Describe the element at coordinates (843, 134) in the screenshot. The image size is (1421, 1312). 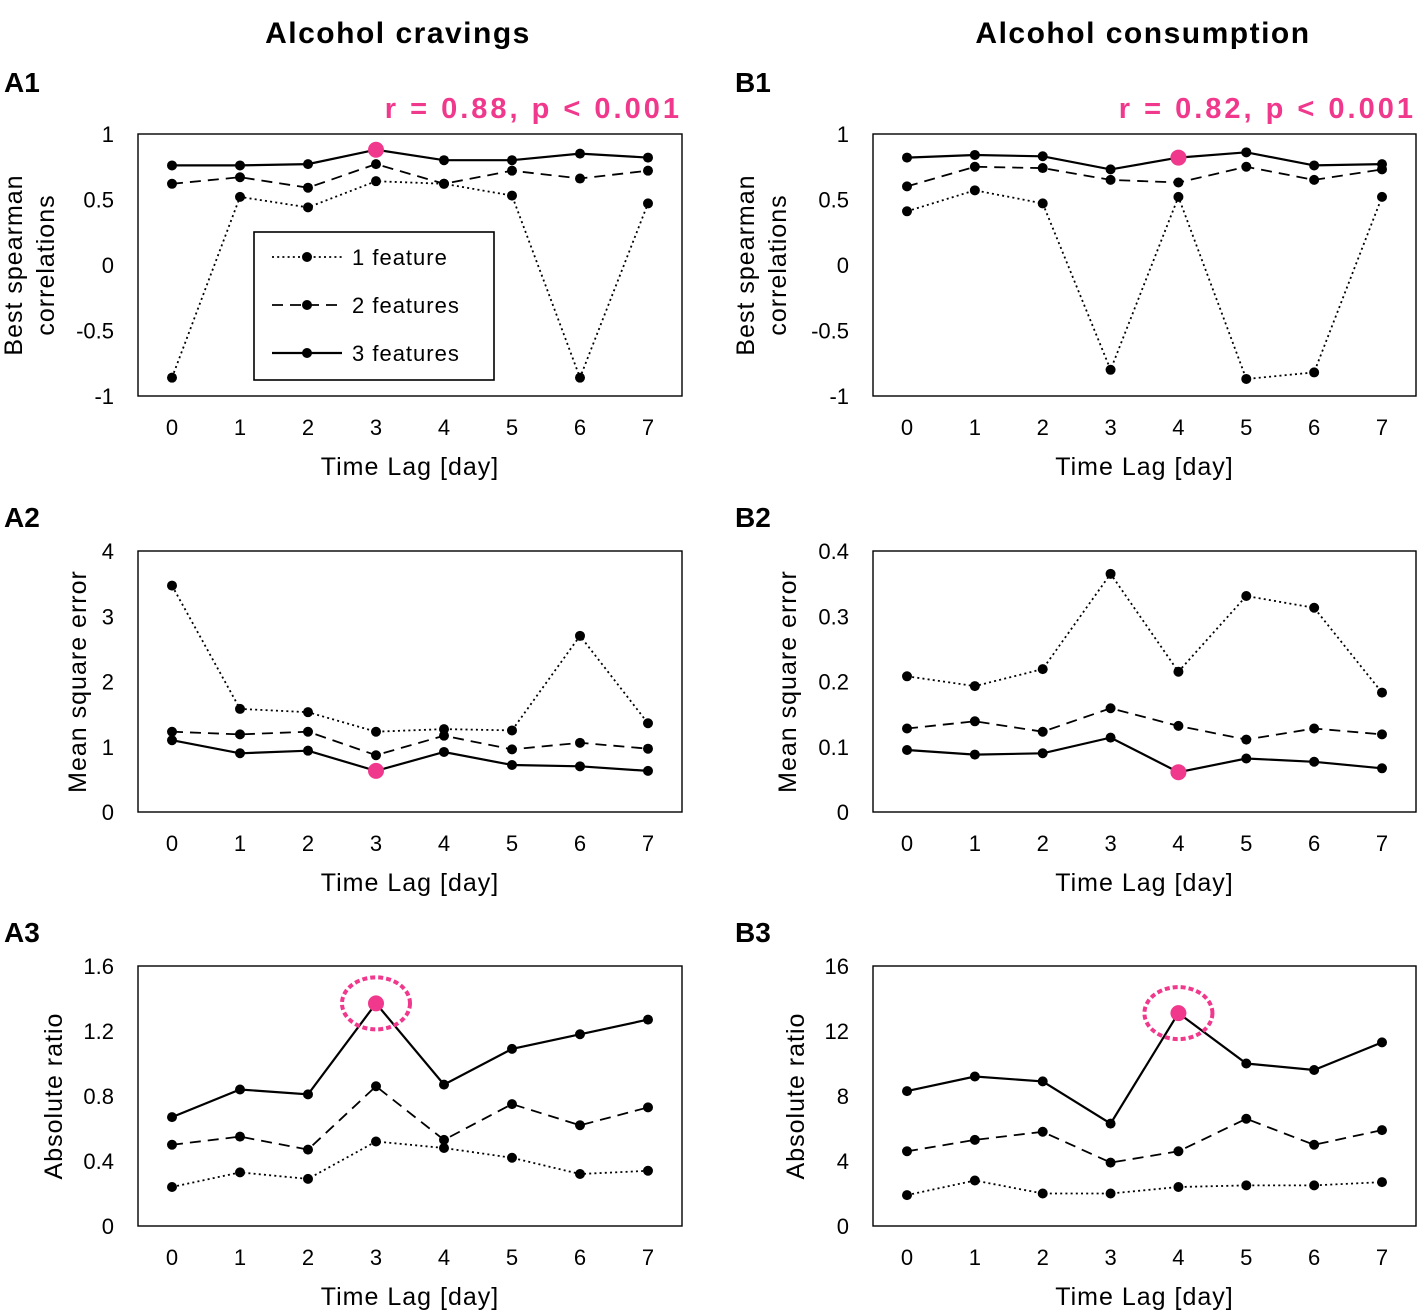
I see `y-tick-label: 1` at that location.